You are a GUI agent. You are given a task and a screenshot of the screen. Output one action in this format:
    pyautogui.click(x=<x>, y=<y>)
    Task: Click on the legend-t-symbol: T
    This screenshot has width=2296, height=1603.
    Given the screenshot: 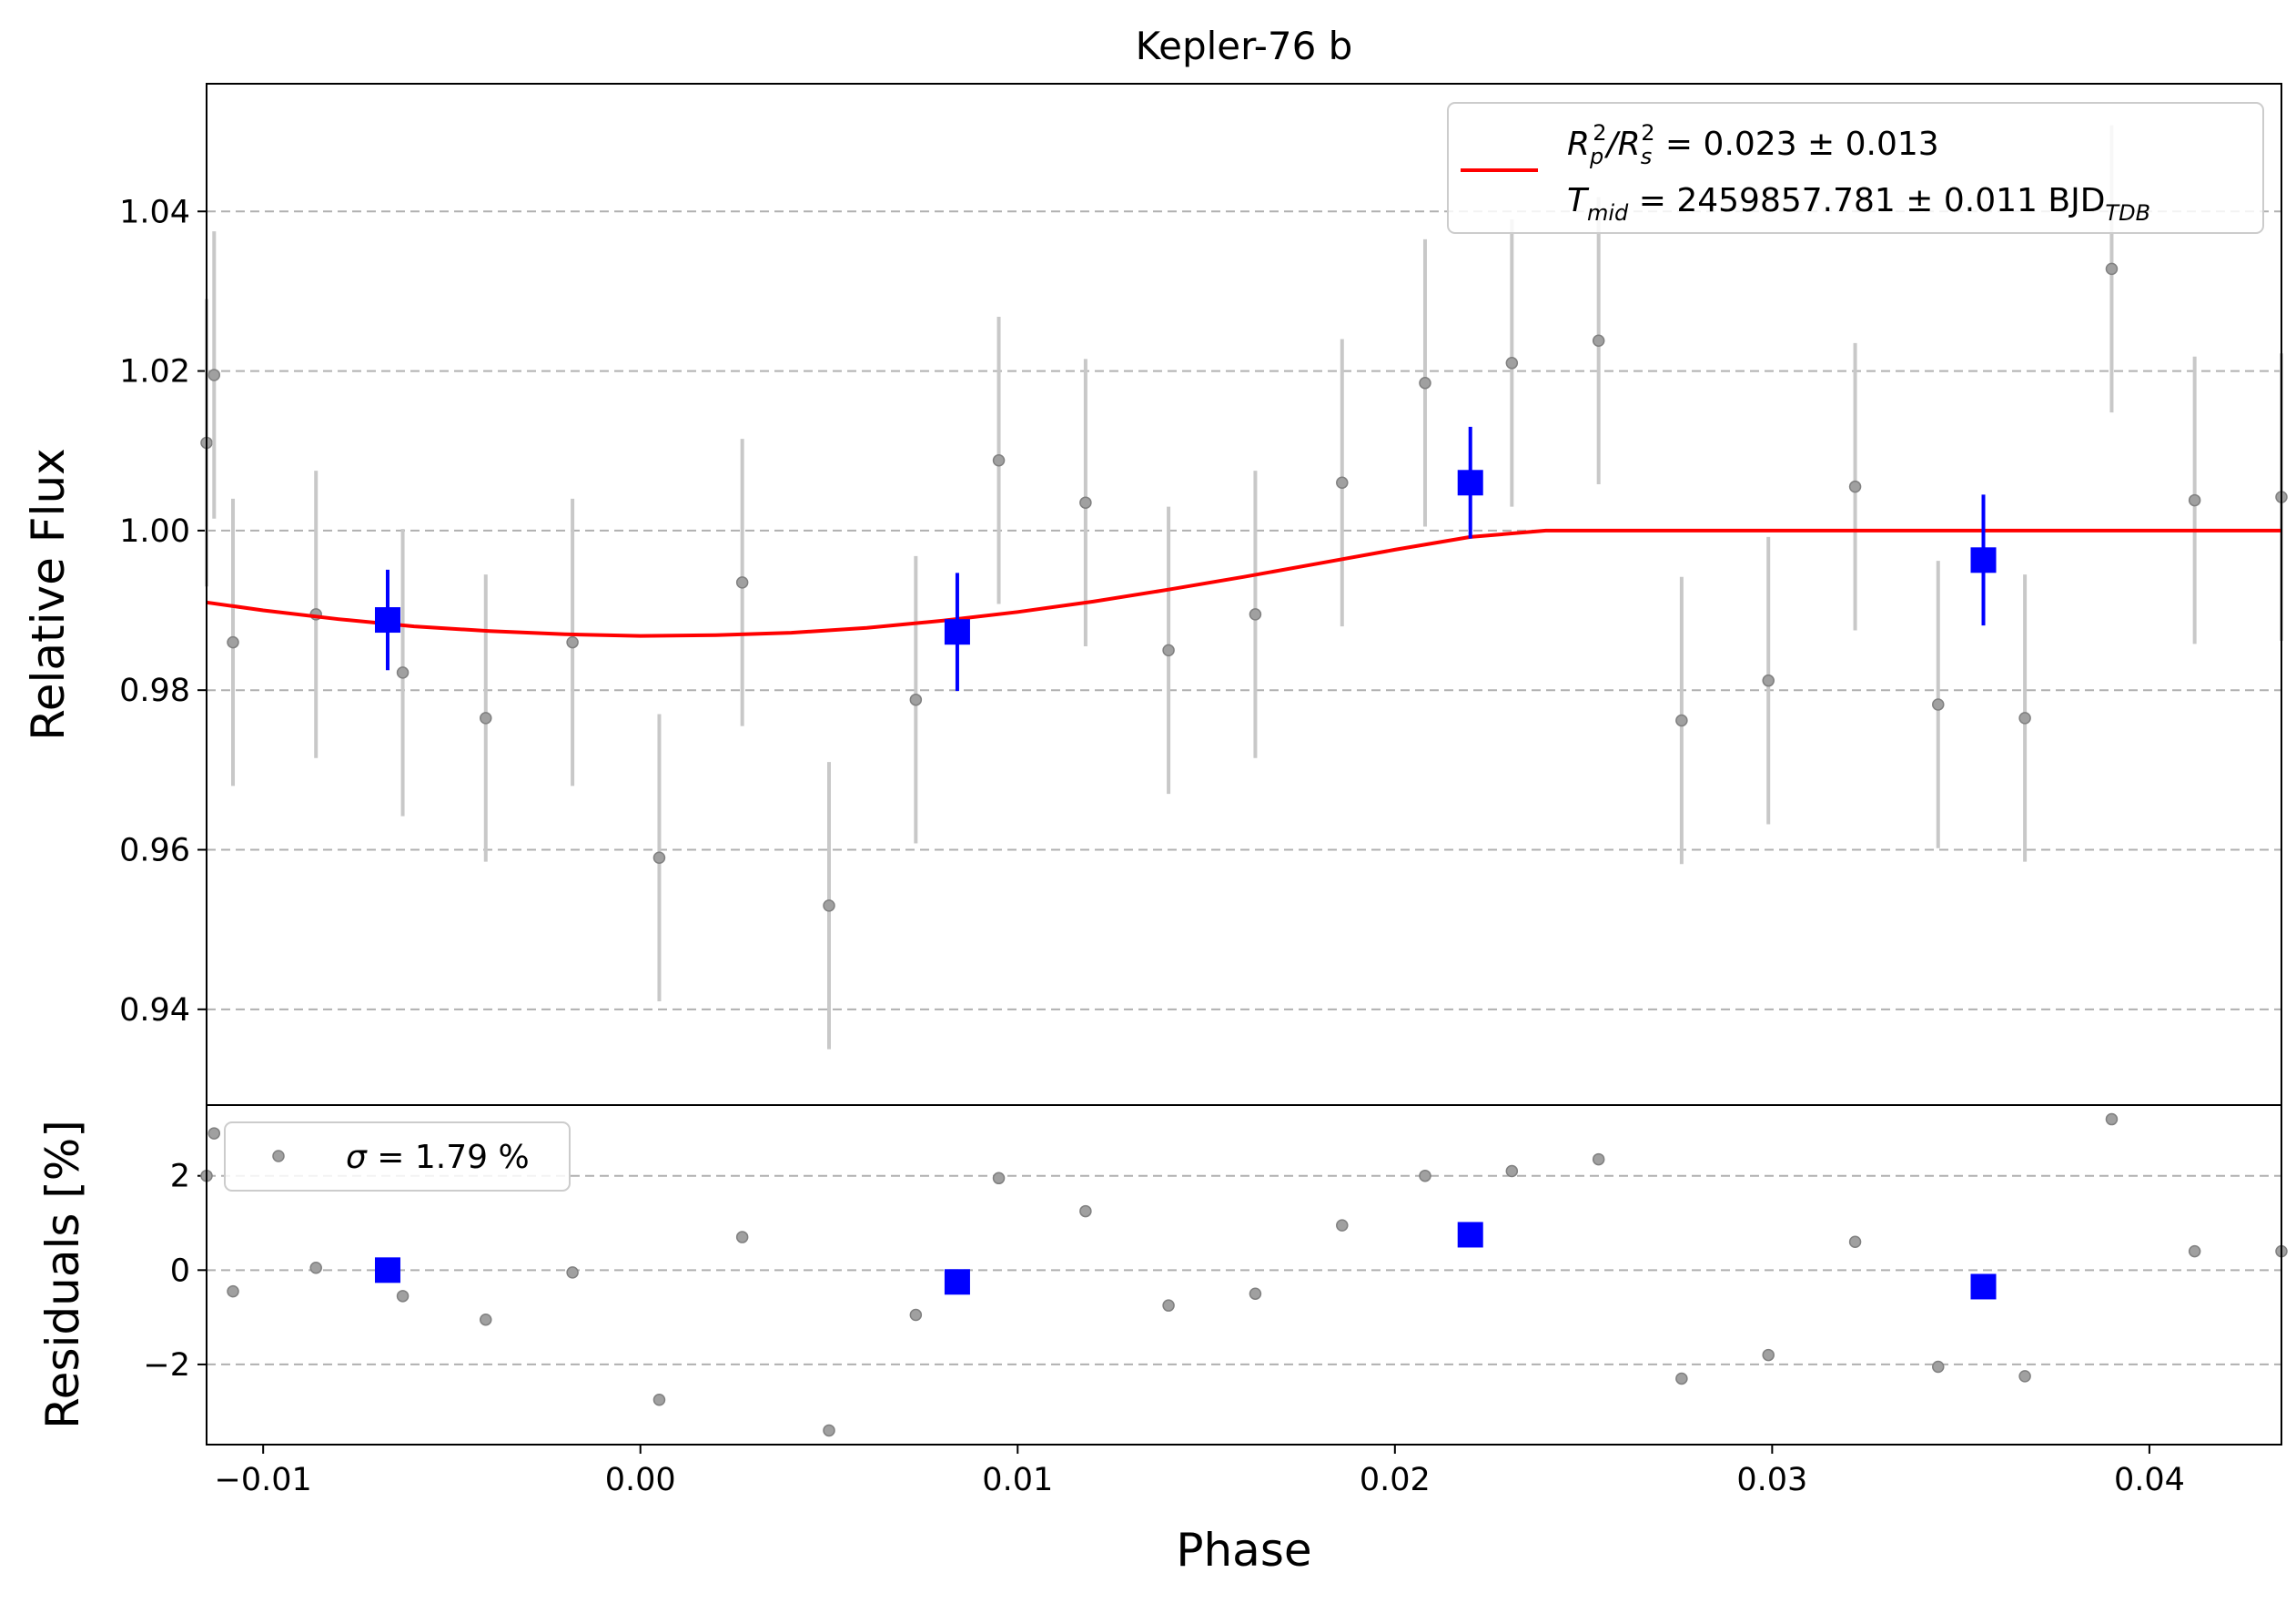 What is the action you would take?
    pyautogui.click(x=1579, y=200)
    